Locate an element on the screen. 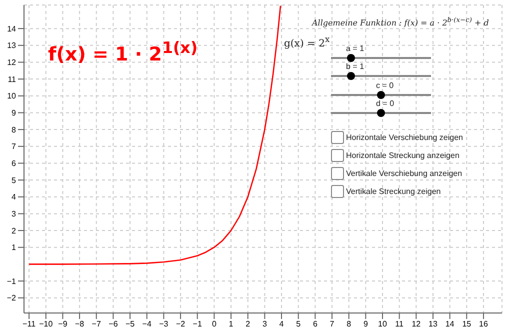 The image size is (512, 331). x-tick-label: −1 is located at coordinates (197, 324).